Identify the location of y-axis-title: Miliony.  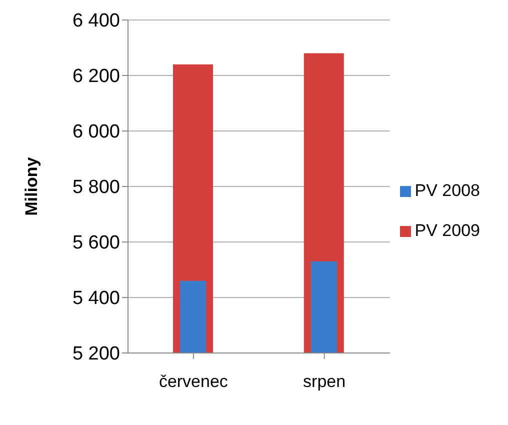
(32, 186).